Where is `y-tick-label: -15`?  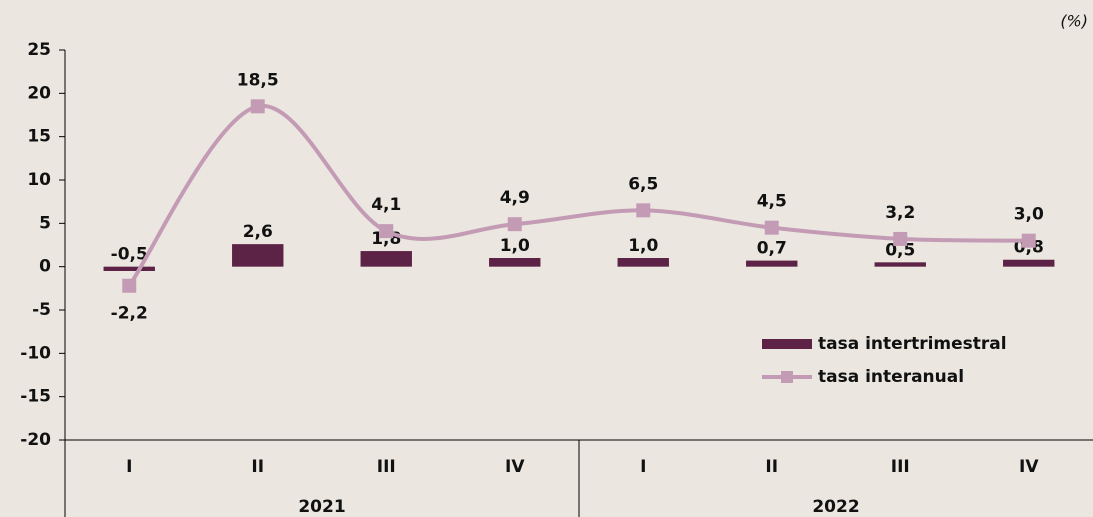
y-tick-label: -15 is located at coordinates (35, 397).